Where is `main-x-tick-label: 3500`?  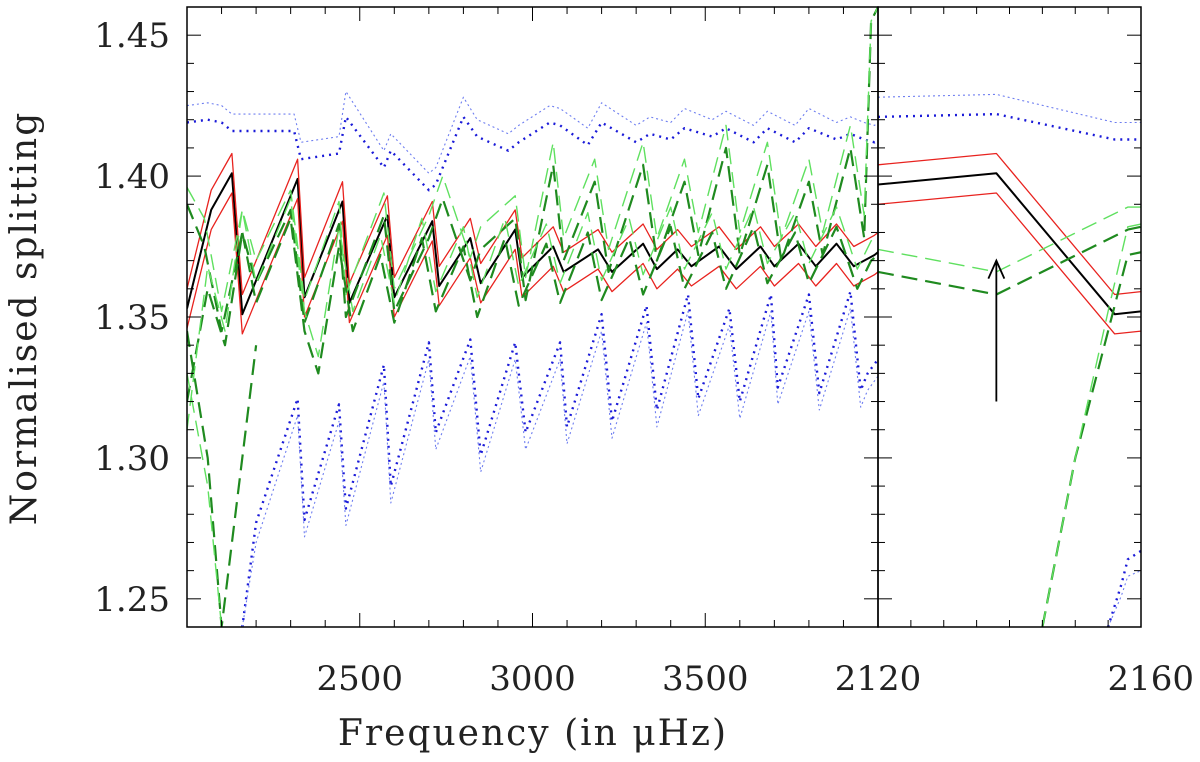
main-x-tick-label: 3500 is located at coordinates (705, 679).